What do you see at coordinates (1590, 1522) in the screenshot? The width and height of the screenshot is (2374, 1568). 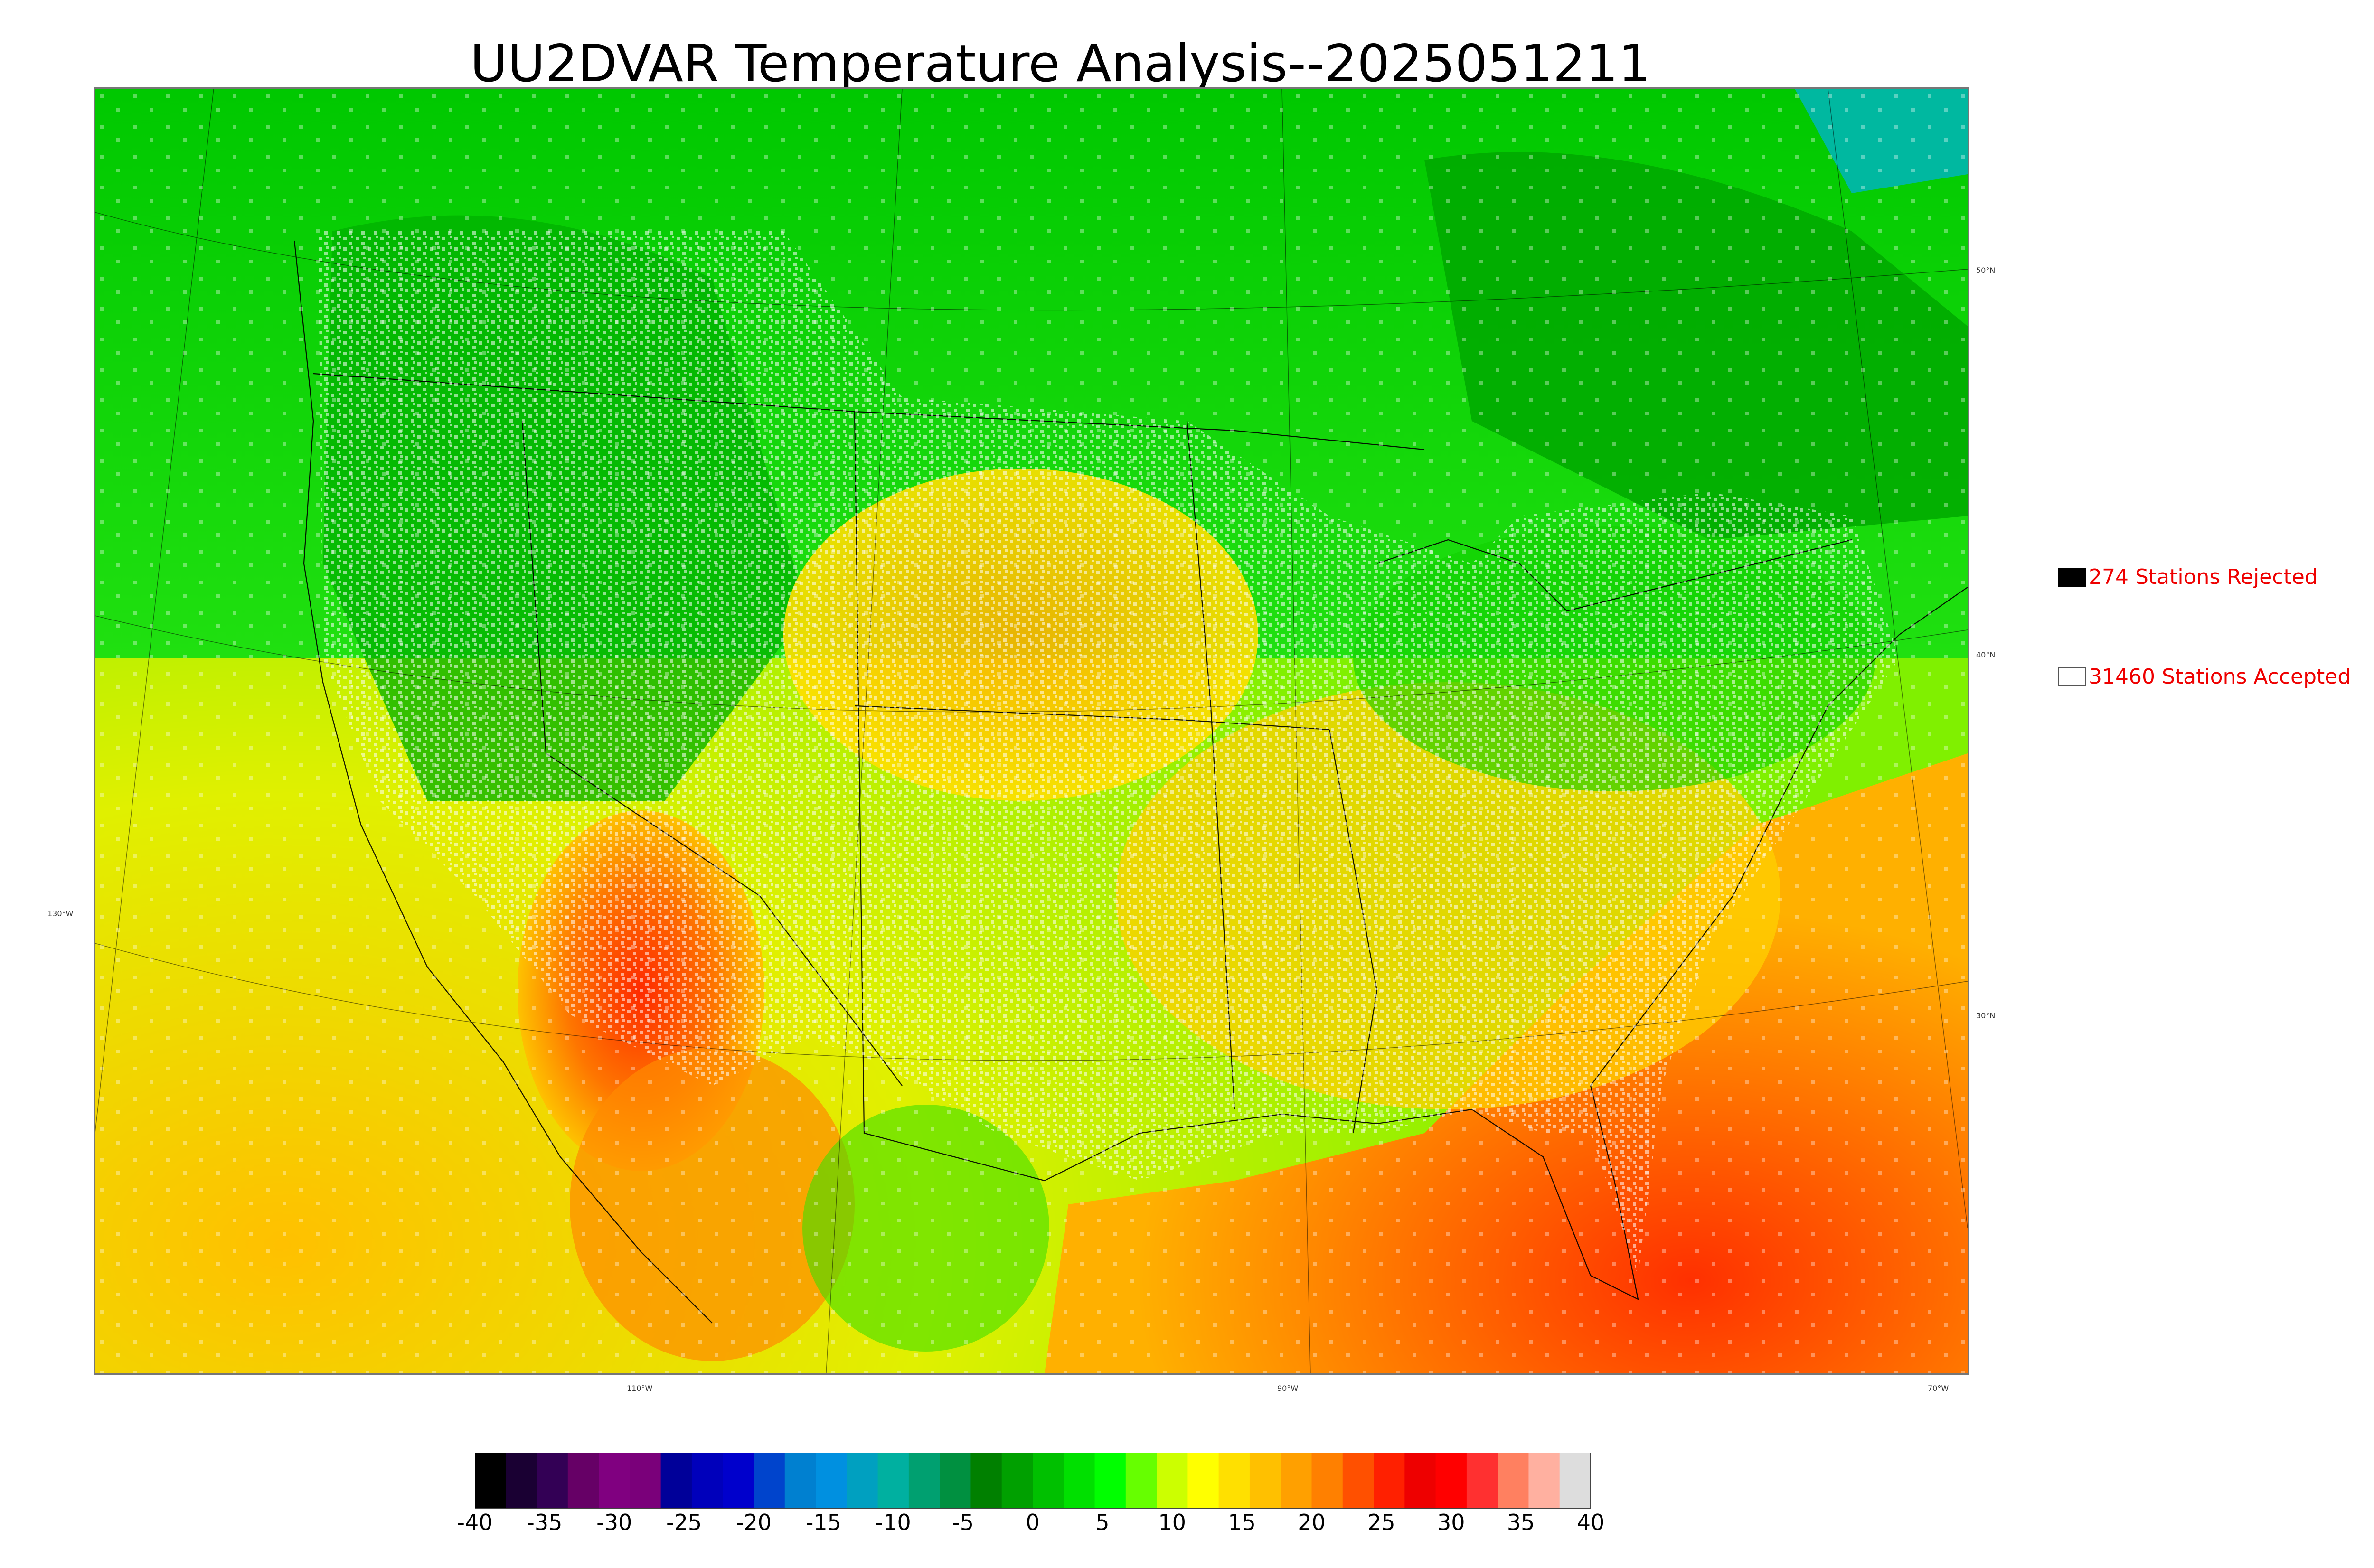 I see `colorbar-tick-label: 40` at bounding box center [1590, 1522].